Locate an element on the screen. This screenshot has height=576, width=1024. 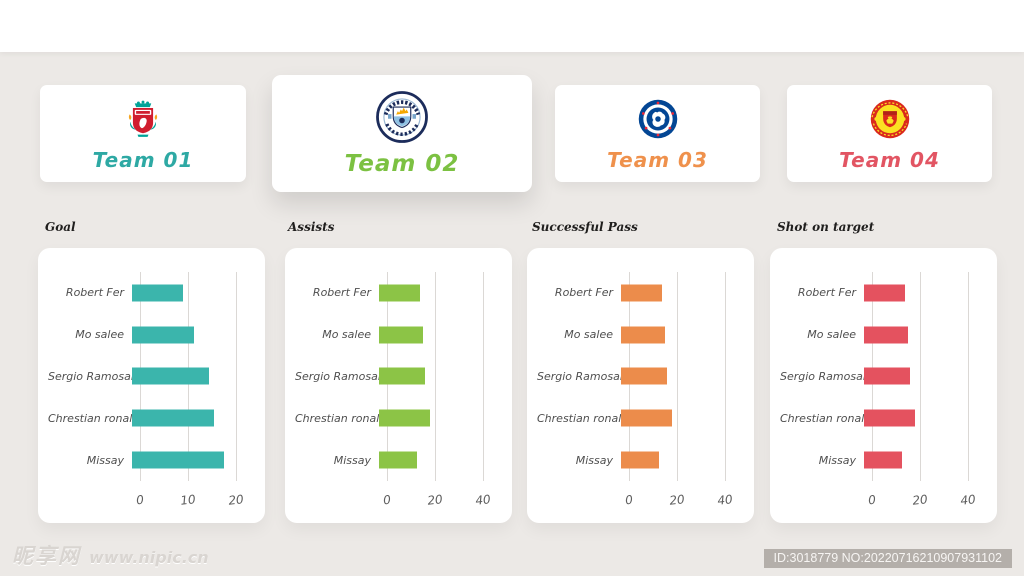
team-card-04: Team 04 is located at coordinates (889, 133).